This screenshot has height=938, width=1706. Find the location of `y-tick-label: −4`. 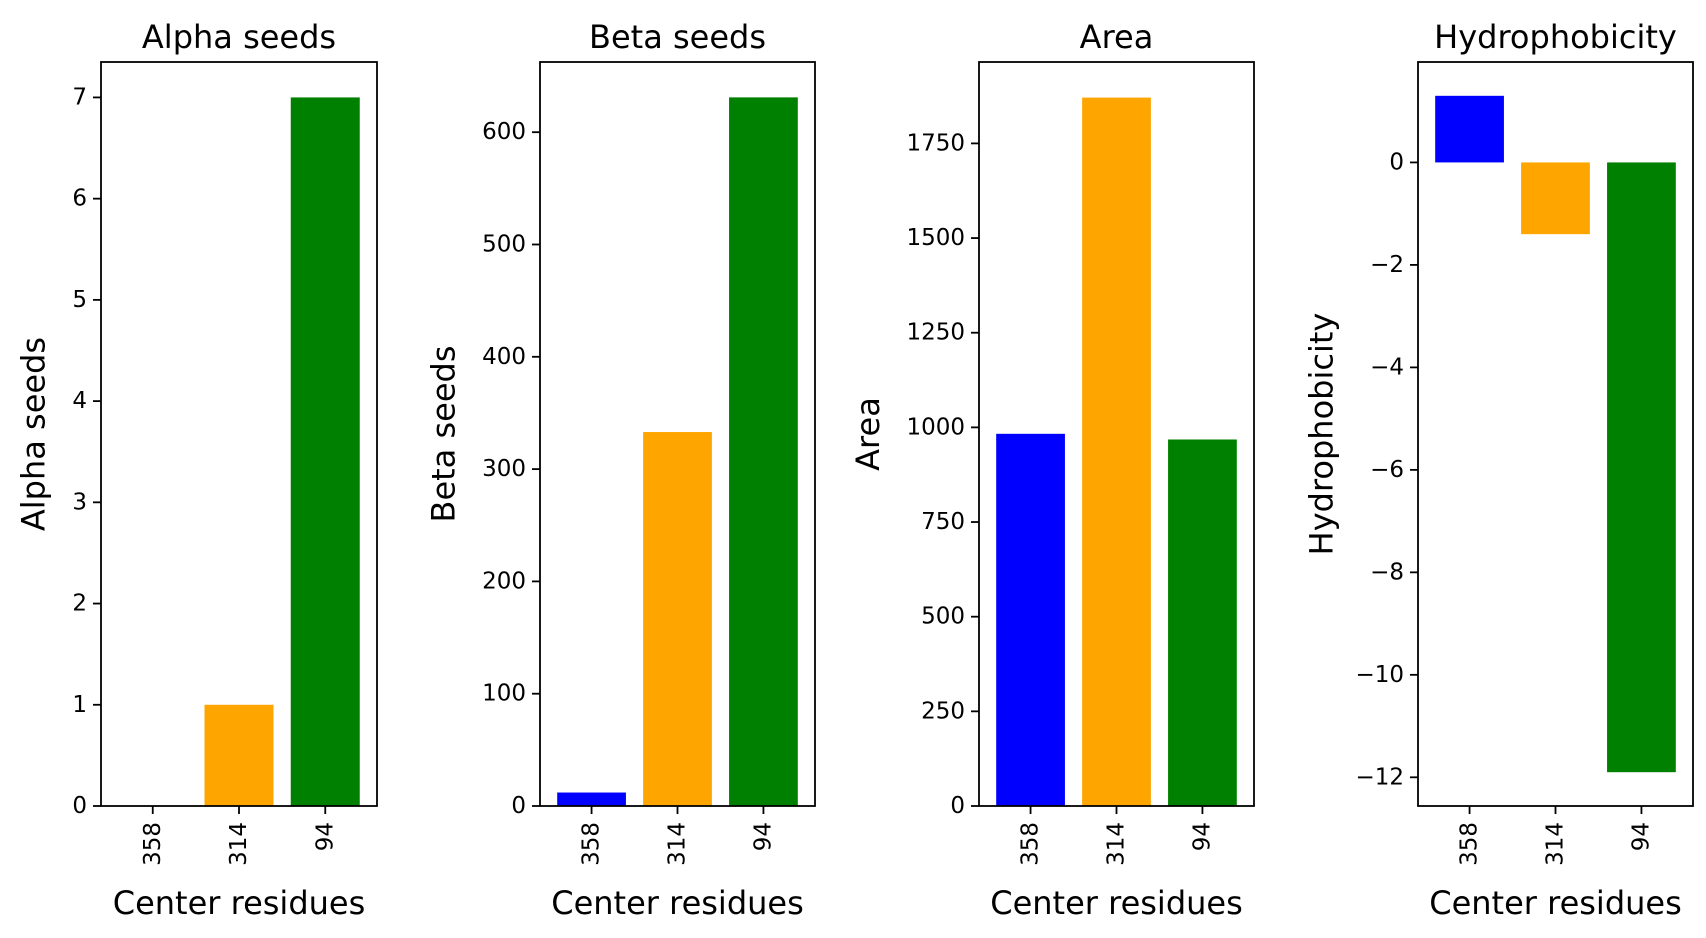

y-tick-label: −4 is located at coordinates (1387, 367).